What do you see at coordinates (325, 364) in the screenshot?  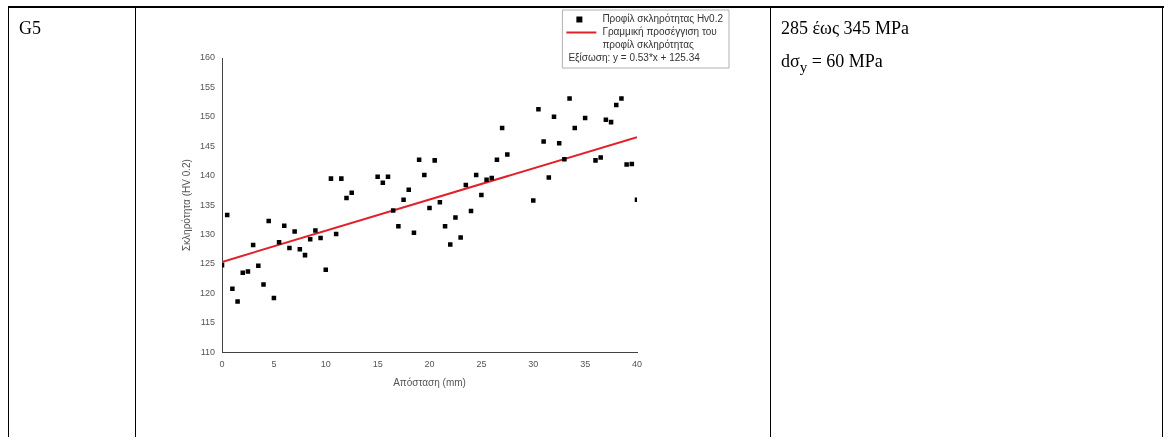 I see `x-tick-label: 10` at bounding box center [325, 364].